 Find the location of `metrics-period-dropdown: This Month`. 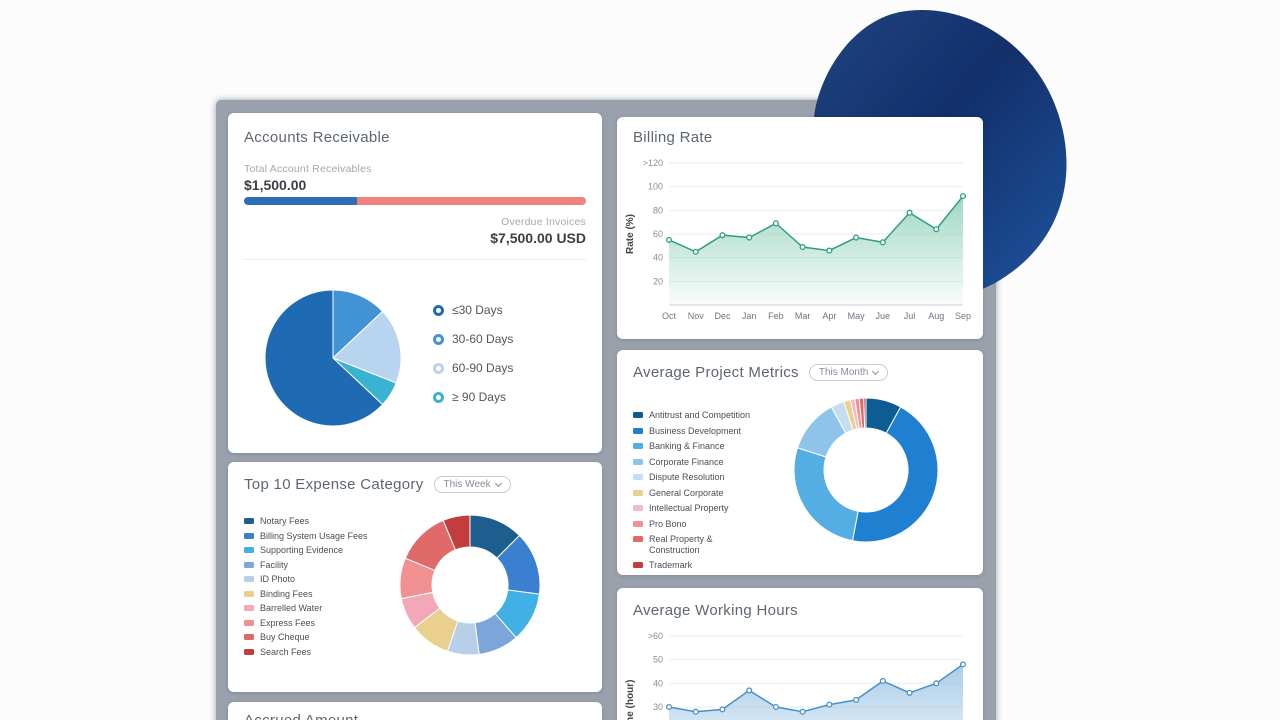

metrics-period-dropdown: This Month is located at coordinates (848, 372).